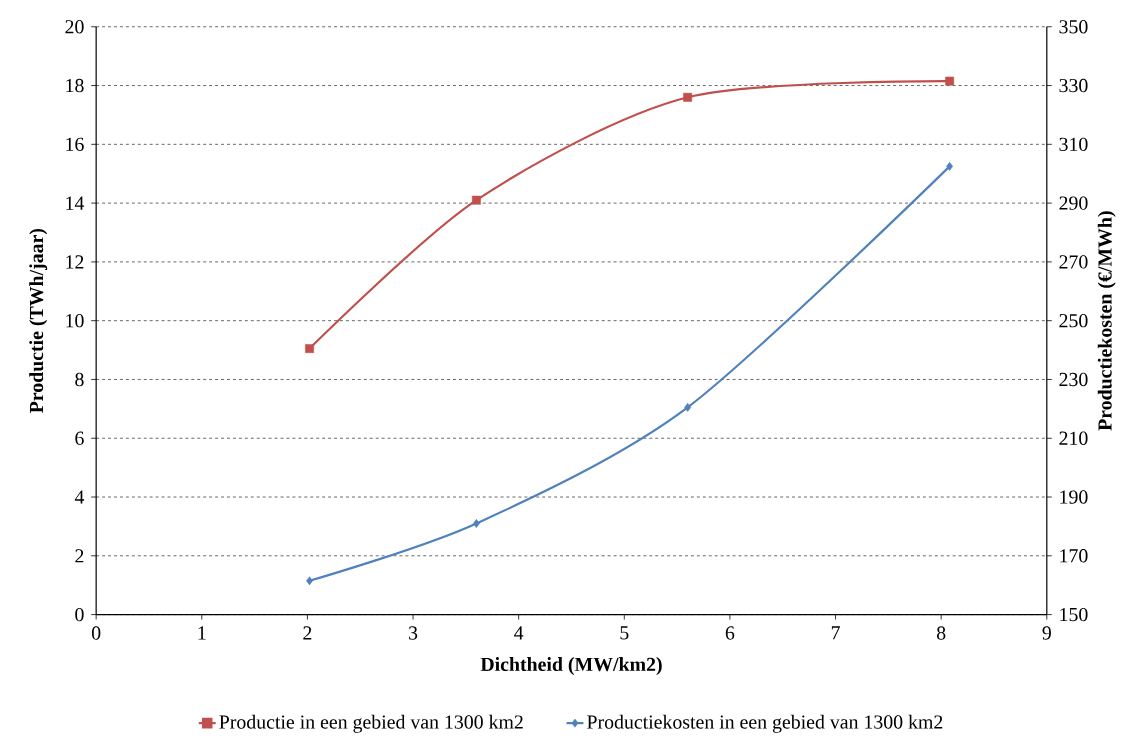  What do you see at coordinates (571, 665) in the screenshot?
I see `x-axis-title: Dichtheid (MW/km2)` at bounding box center [571, 665].